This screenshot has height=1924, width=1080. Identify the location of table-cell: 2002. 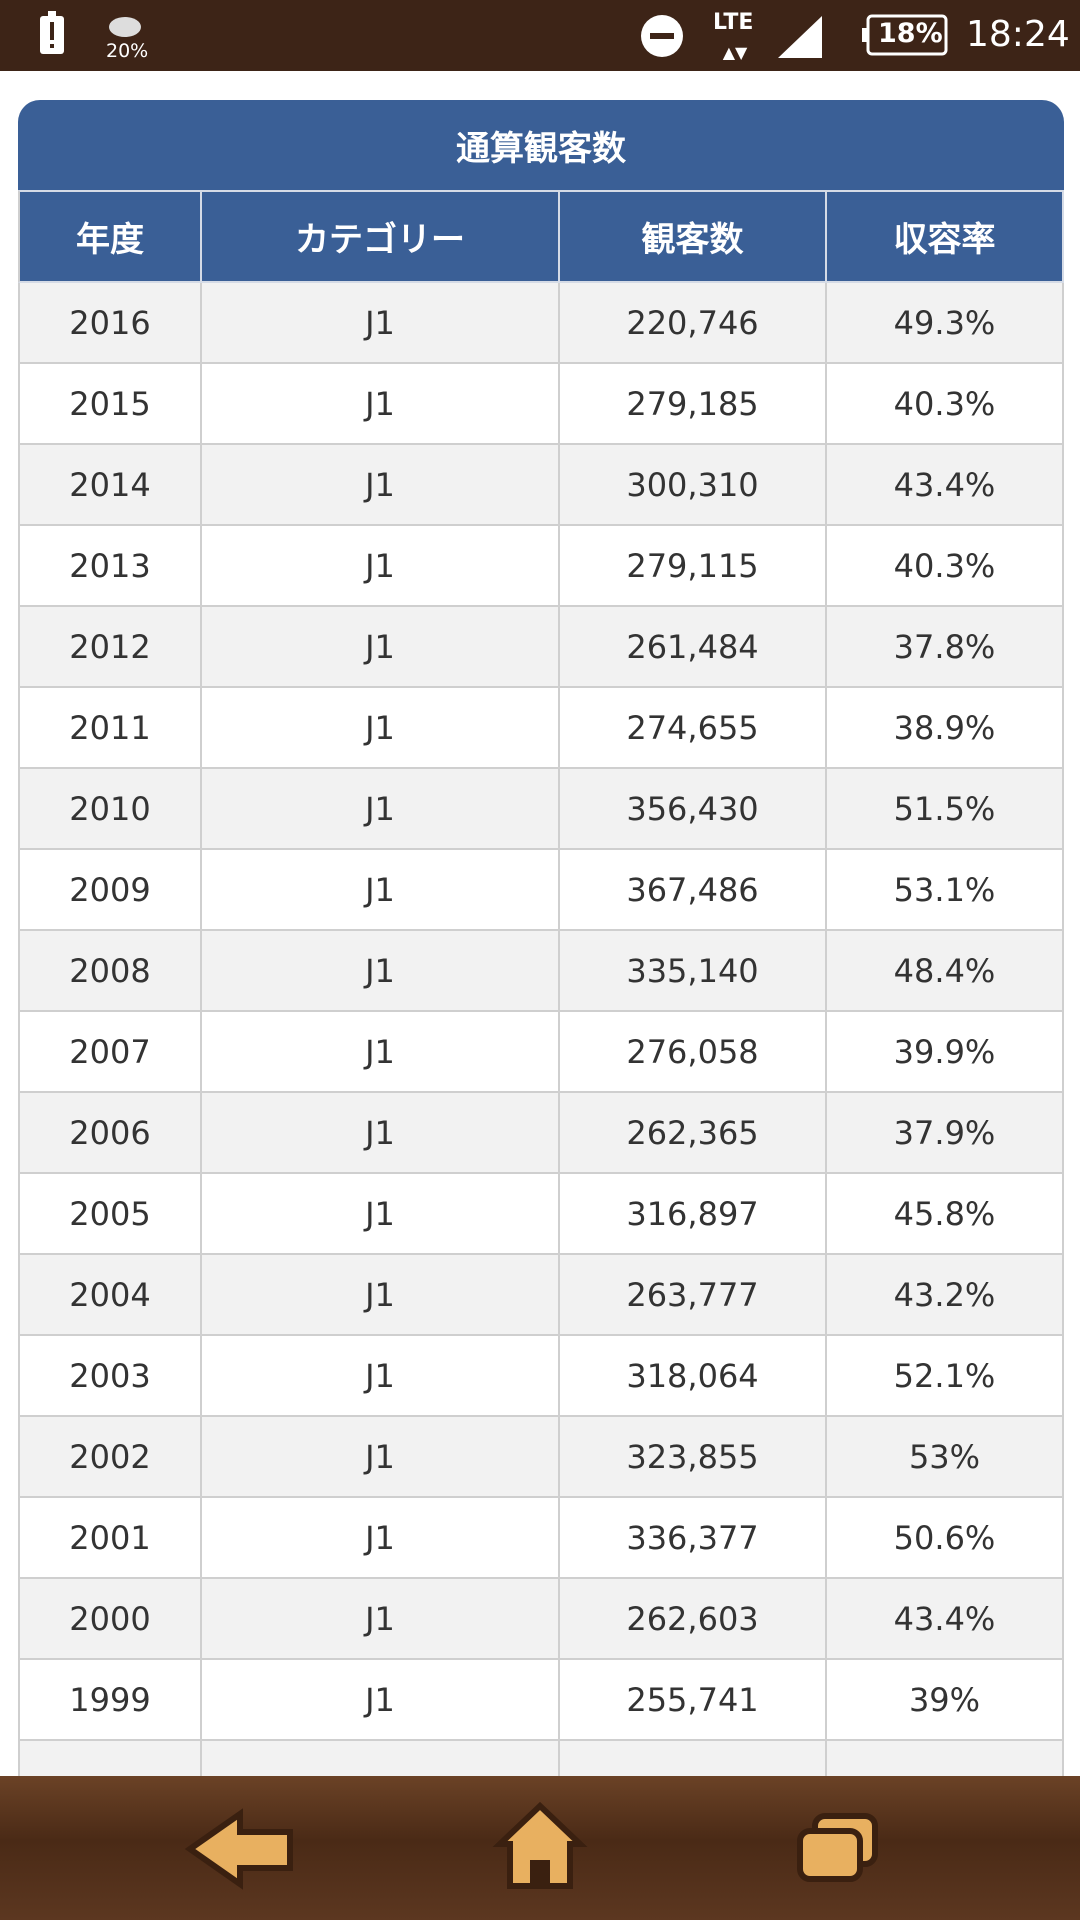
(110, 1457).